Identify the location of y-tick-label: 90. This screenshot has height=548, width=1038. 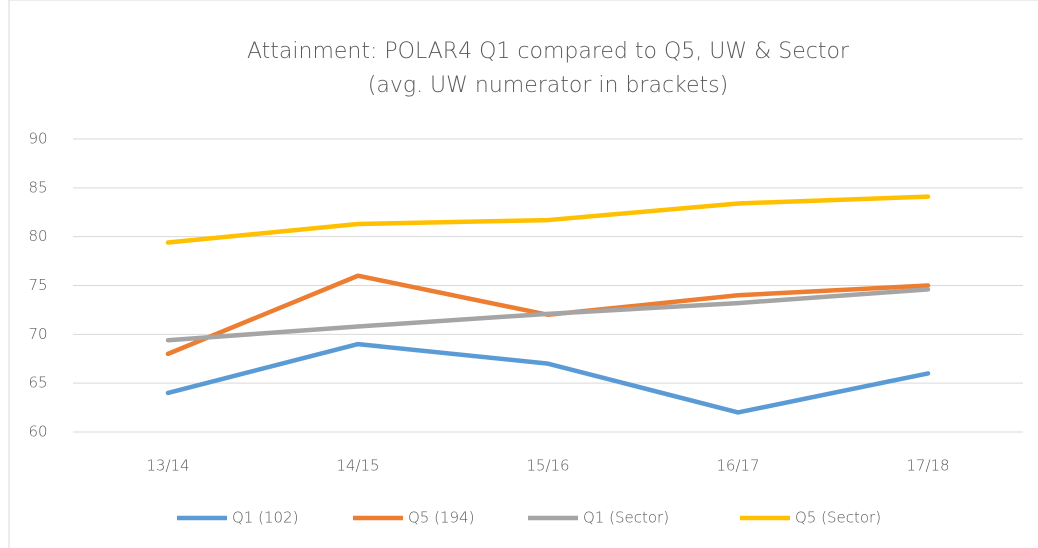
(37, 139).